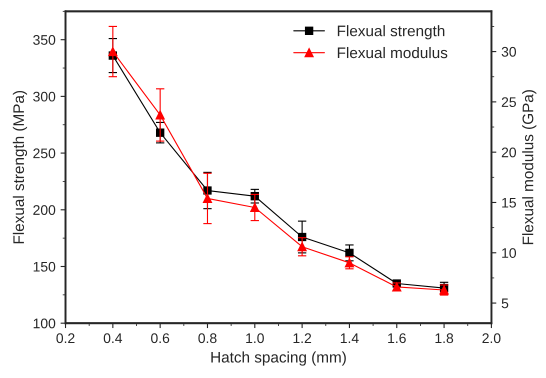 The width and height of the screenshot is (546, 378). I want to click on y-tick-label: 100, so click(45, 323).